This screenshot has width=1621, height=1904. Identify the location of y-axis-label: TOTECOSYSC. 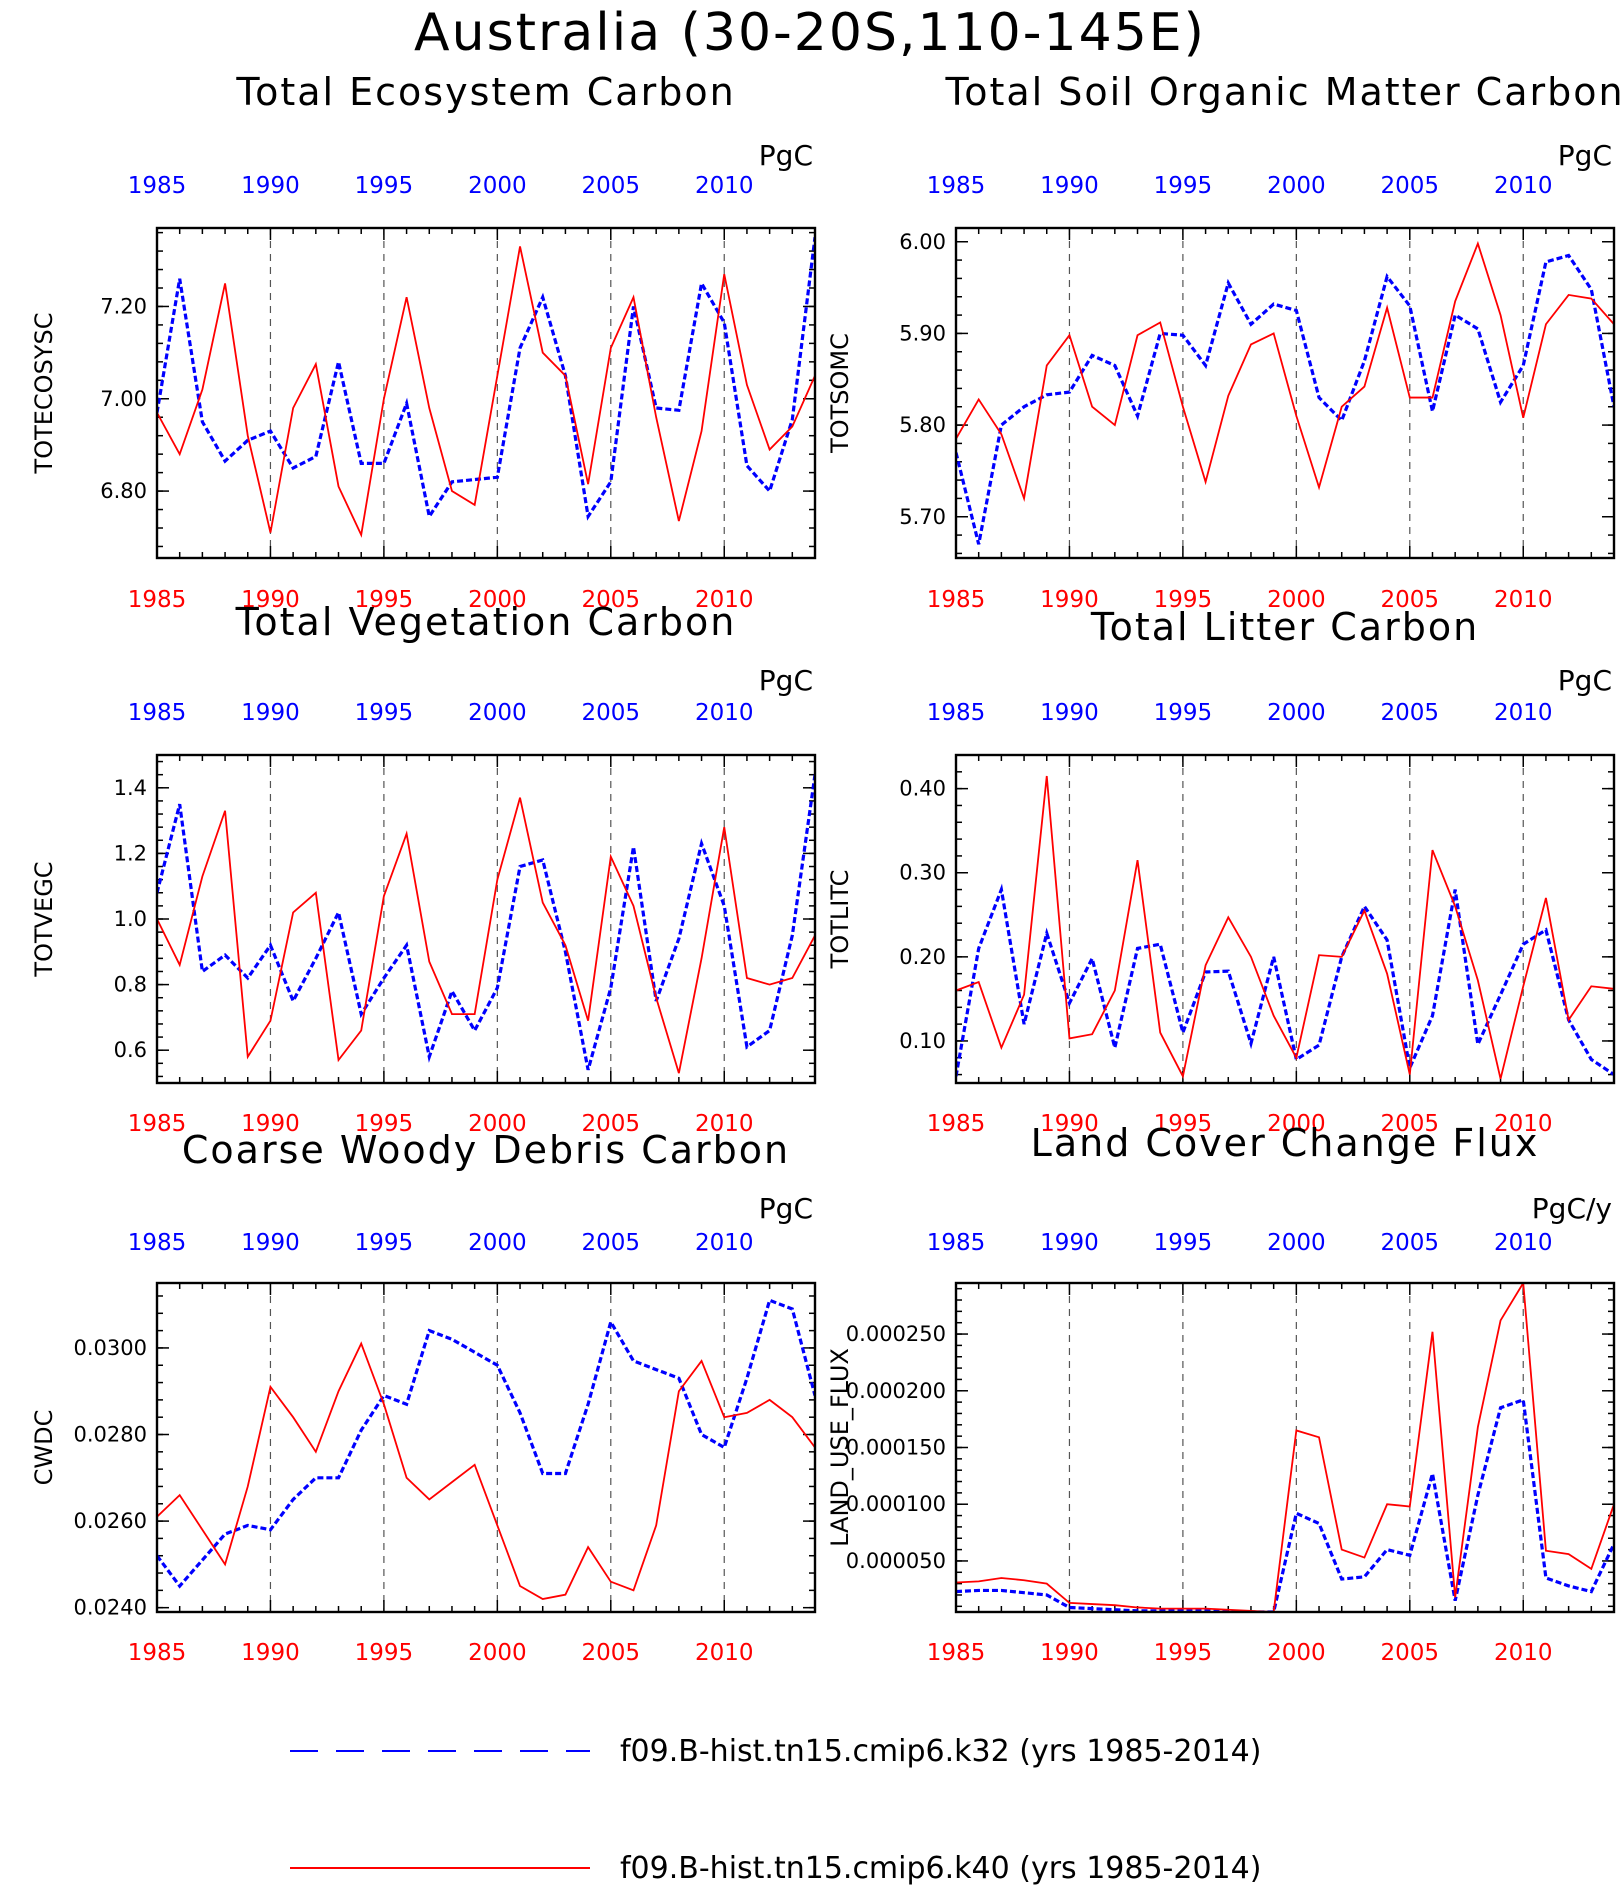
(44, 394).